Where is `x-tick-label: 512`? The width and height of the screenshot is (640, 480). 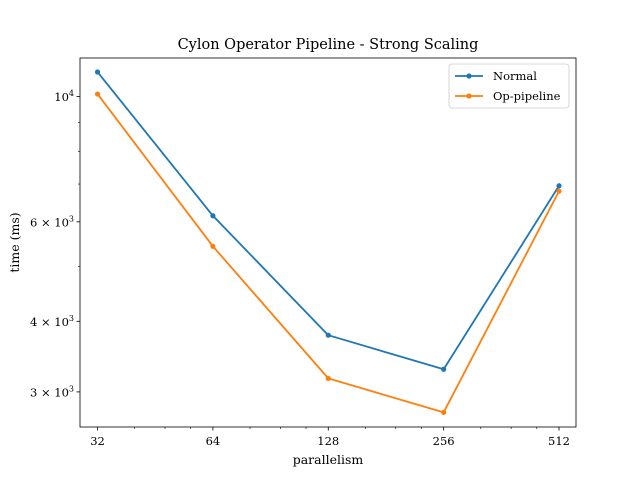
x-tick-label: 512 is located at coordinates (559, 441).